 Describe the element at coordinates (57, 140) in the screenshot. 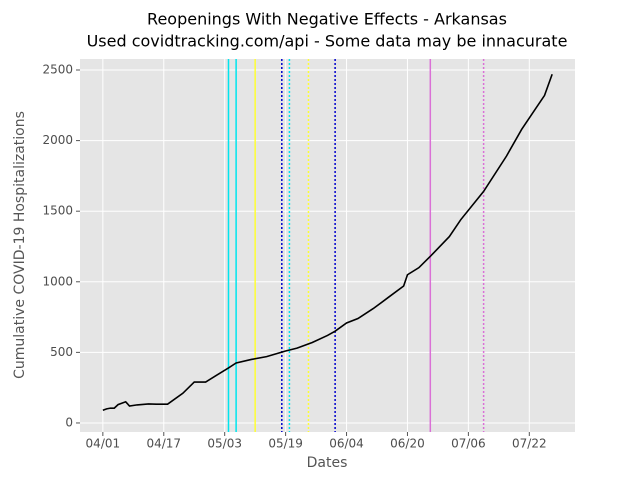

I see `y-tick-label: 2000` at that location.